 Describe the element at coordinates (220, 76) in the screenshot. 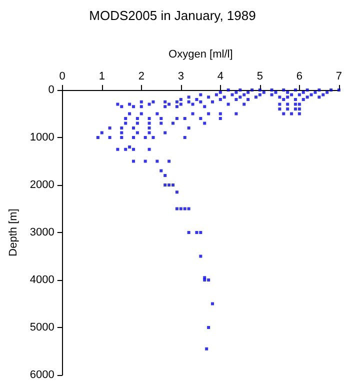

I see `x-tick-label: 4` at that location.